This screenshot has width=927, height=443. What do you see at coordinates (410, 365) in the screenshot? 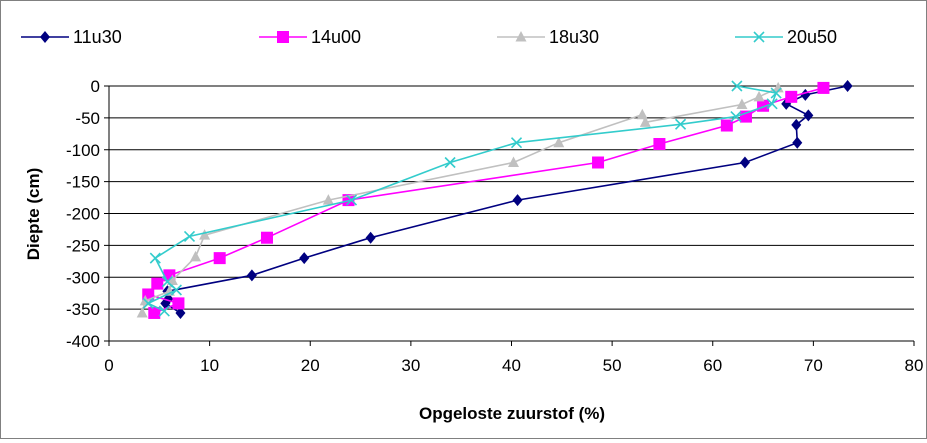
I see `x-tick-label: 30` at bounding box center [410, 365].